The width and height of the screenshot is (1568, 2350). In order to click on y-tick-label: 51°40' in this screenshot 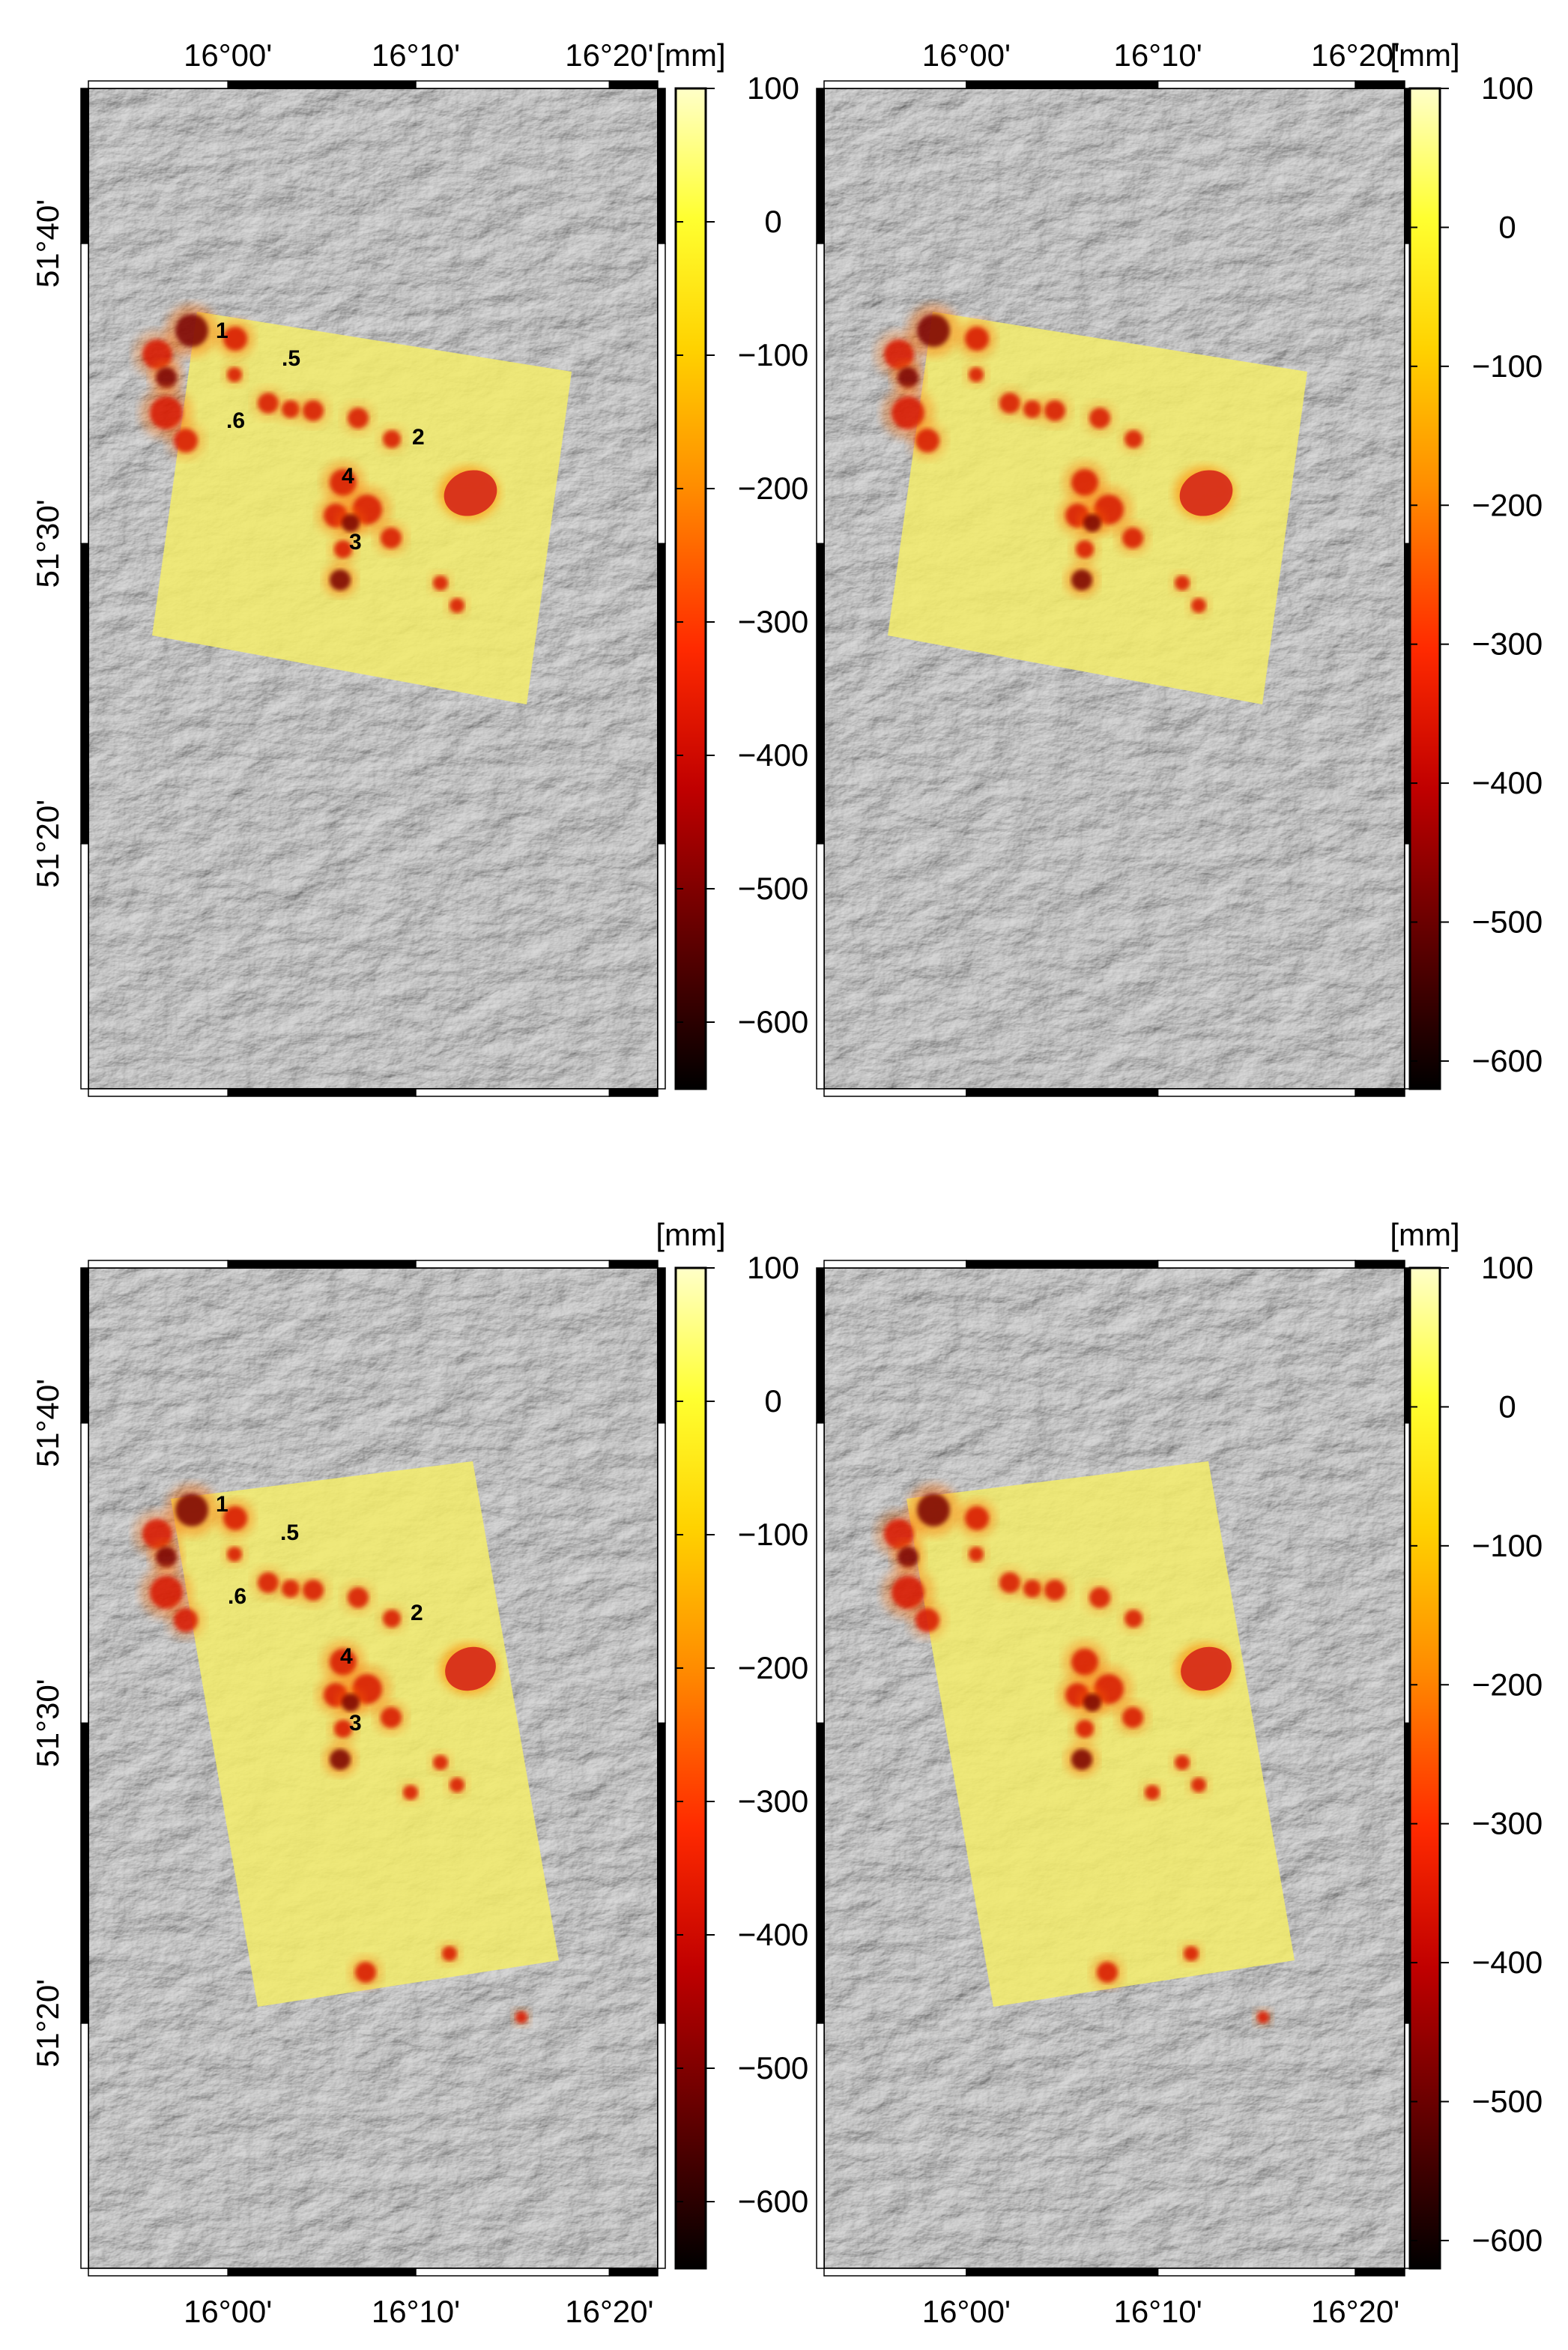, I will do `click(47, 1423)`.